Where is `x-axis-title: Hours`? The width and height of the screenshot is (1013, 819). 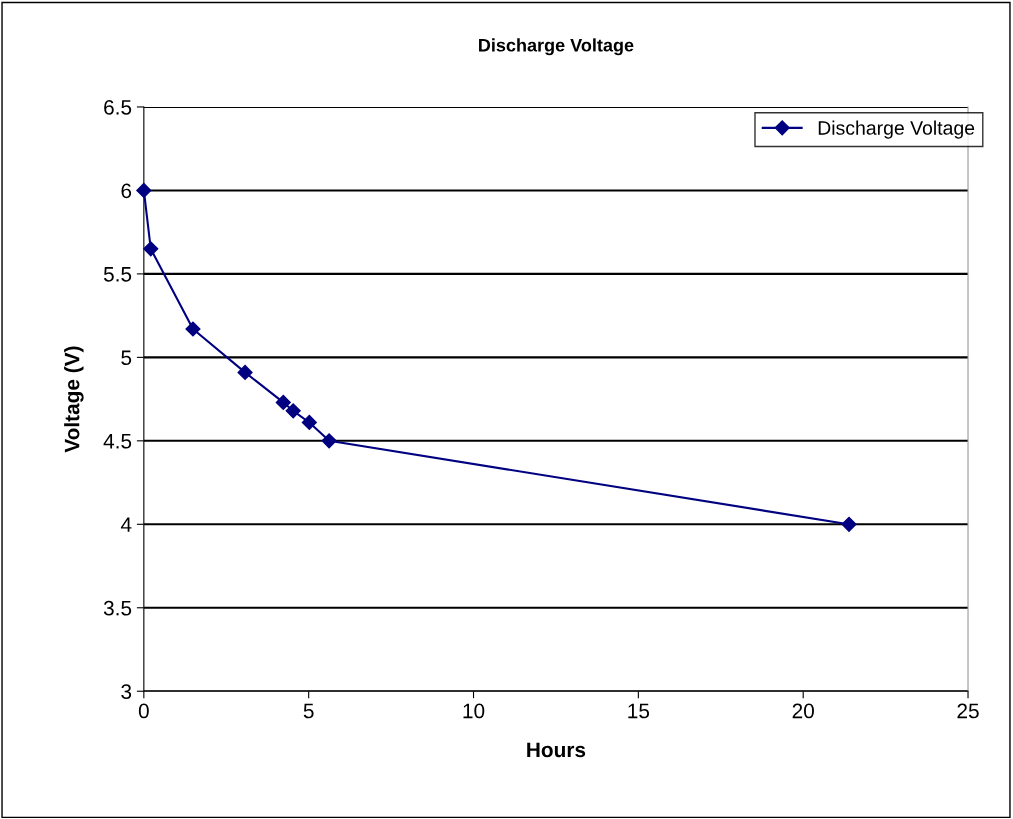 x-axis-title: Hours is located at coordinates (556, 750).